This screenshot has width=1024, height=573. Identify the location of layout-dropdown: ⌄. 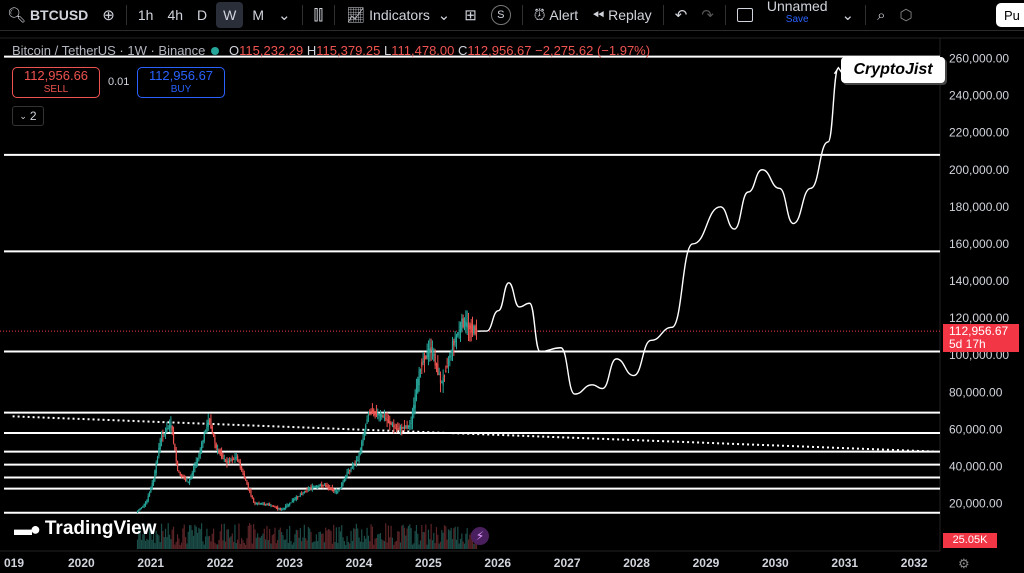
(848, 15).